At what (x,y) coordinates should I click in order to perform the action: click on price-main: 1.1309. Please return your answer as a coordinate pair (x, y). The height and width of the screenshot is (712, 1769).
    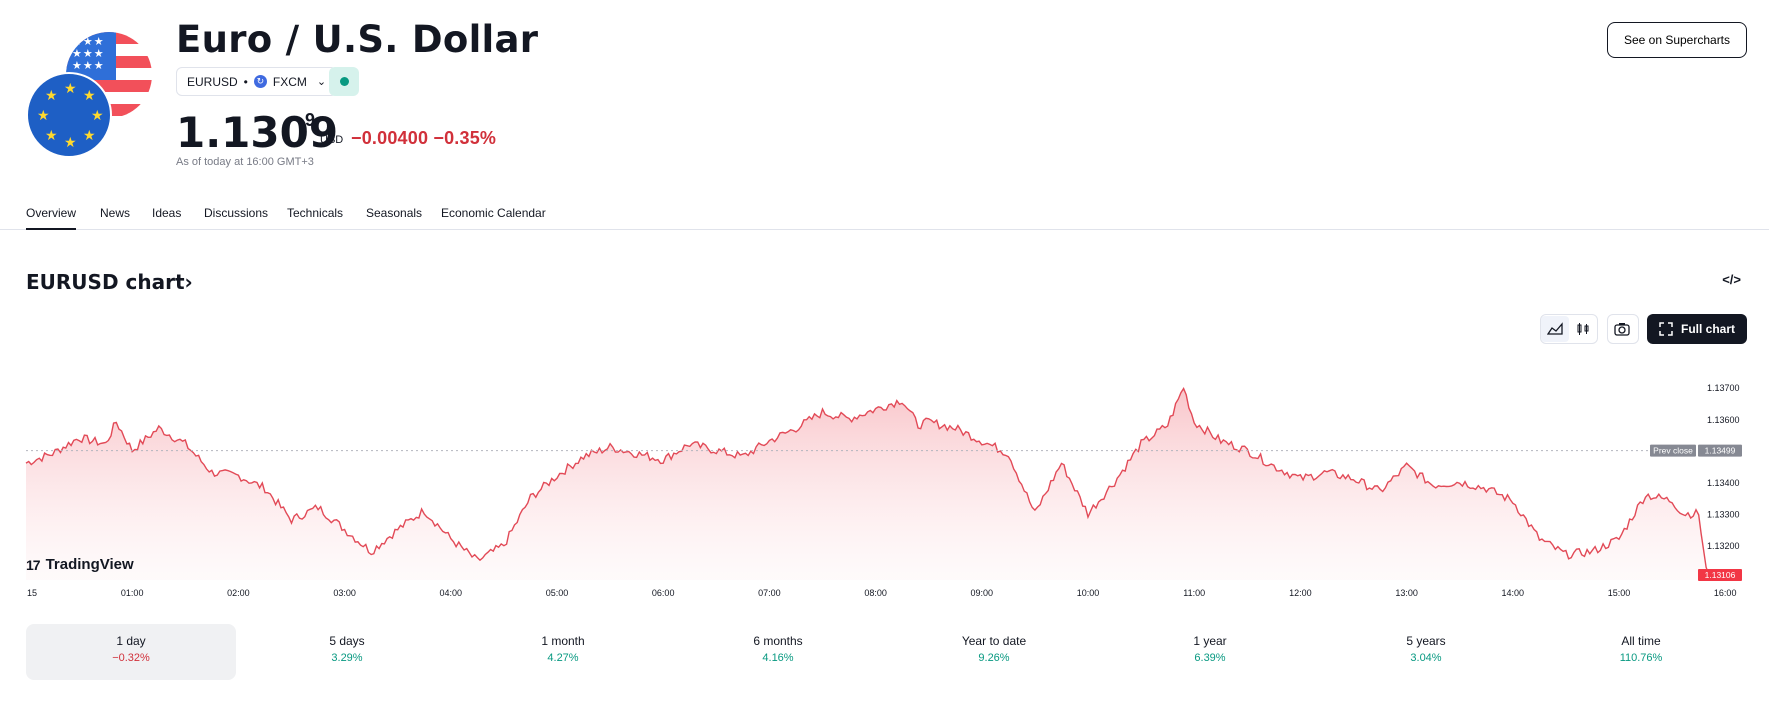
    Looking at the image, I should click on (257, 132).